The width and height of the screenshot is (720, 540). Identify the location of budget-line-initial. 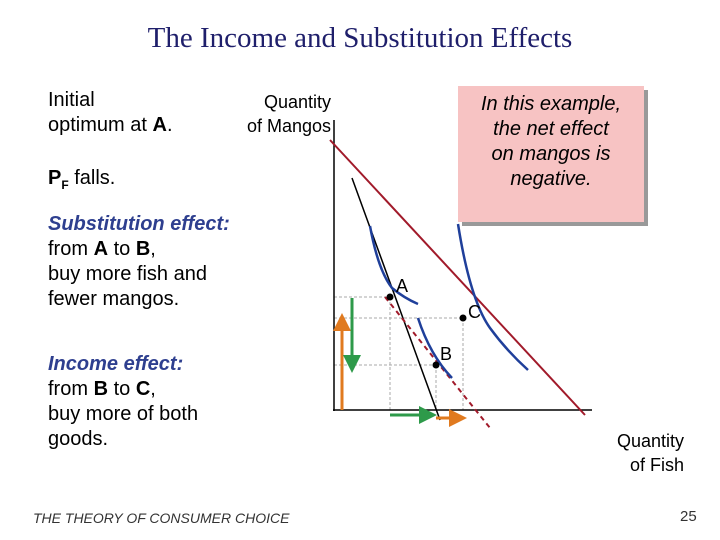
(396, 299).